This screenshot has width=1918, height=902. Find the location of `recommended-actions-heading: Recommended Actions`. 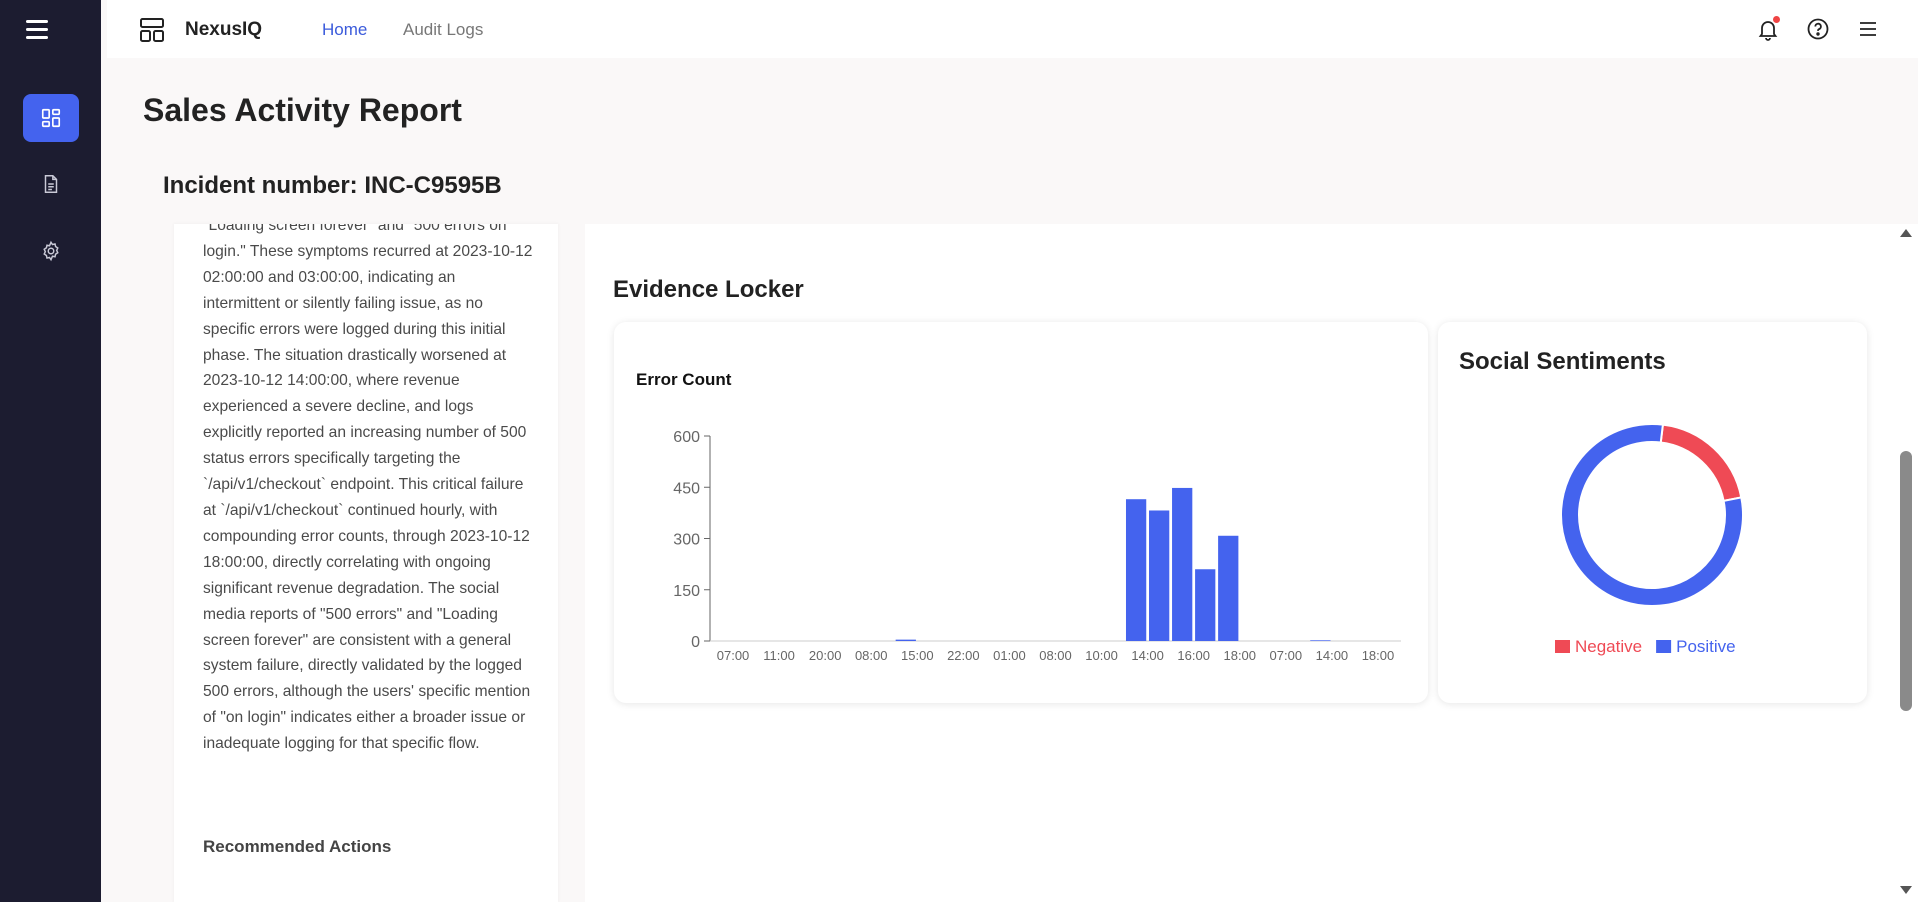

recommended-actions-heading: Recommended Actions is located at coordinates (297, 846).